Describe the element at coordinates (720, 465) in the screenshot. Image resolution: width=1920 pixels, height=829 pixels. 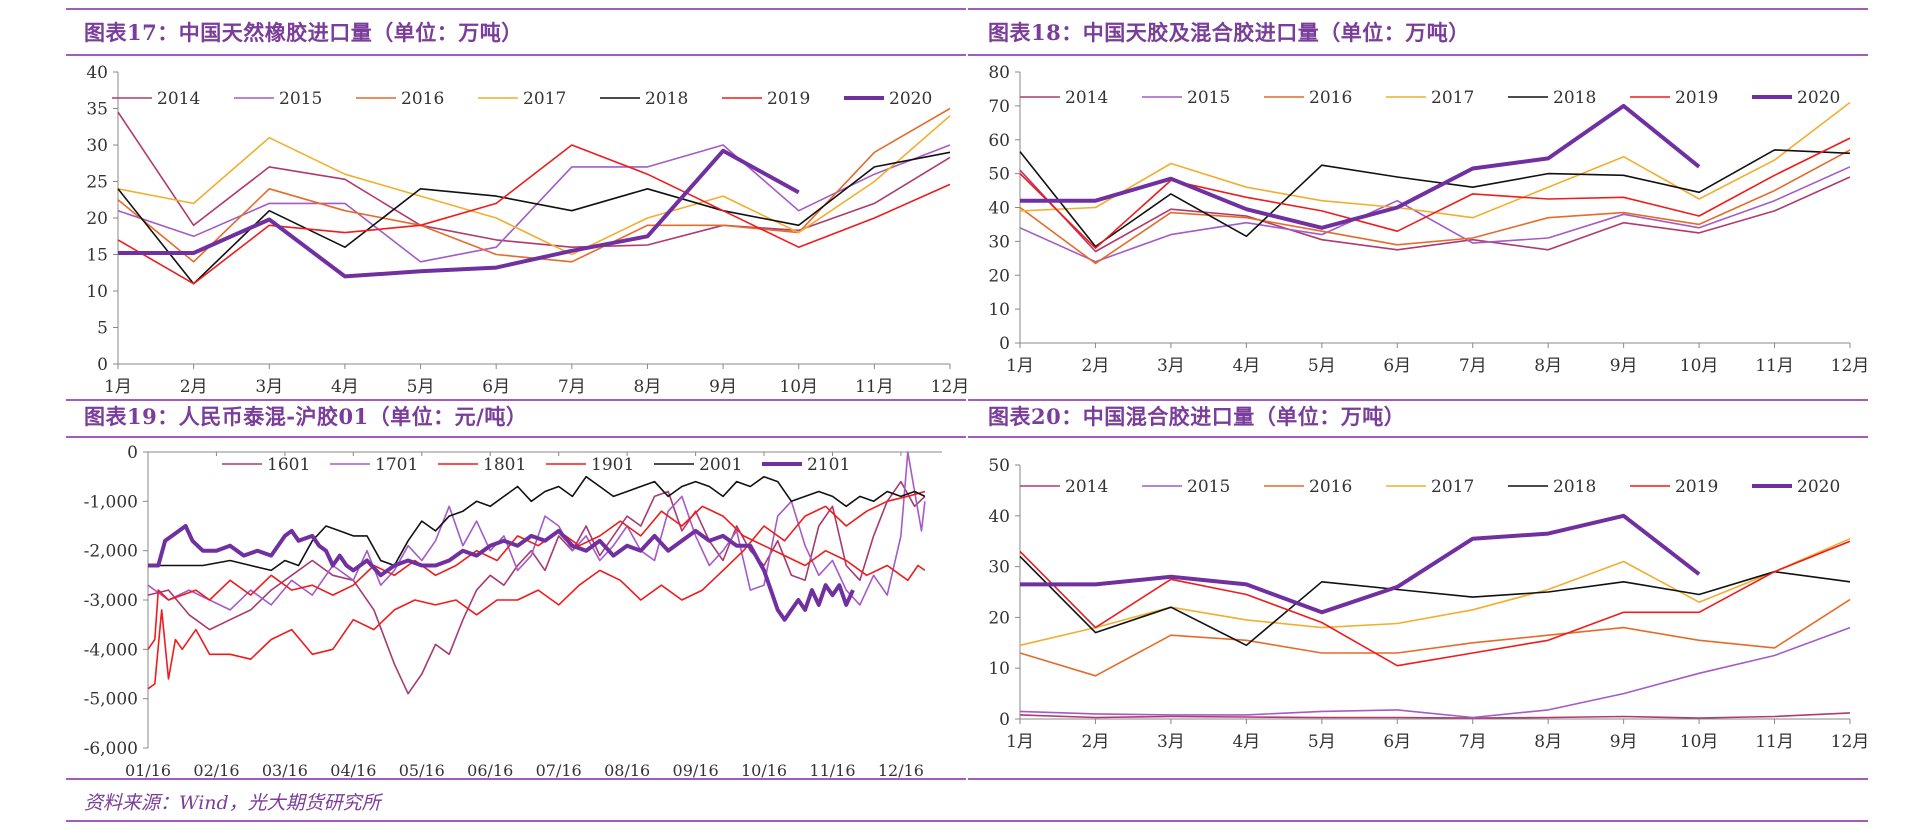
I see `c19-legend-label-2001: 2001` at that location.